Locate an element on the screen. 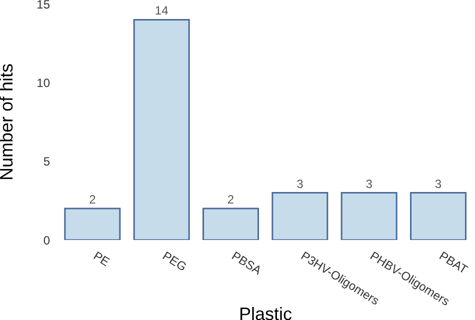  y-tick-label: 5 is located at coordinates (46, 161).